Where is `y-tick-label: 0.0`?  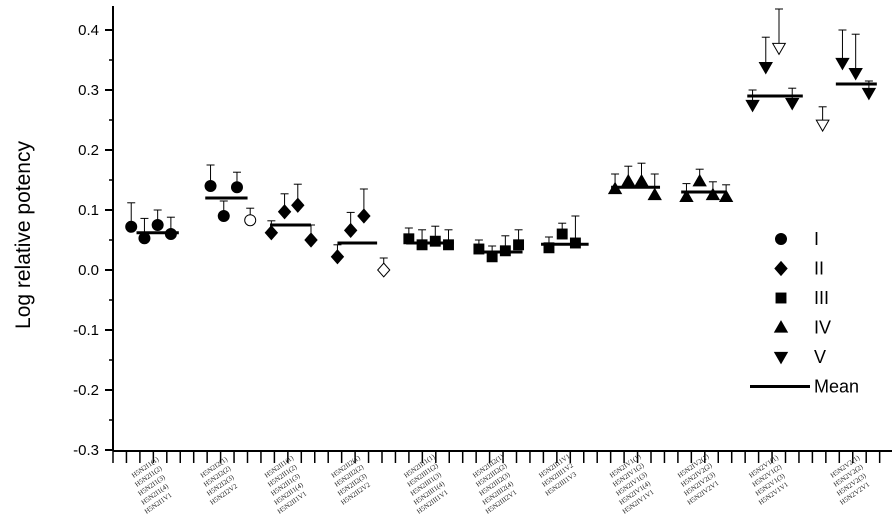 y-tick-label: 0.0 is located at coordinates (88, 270).